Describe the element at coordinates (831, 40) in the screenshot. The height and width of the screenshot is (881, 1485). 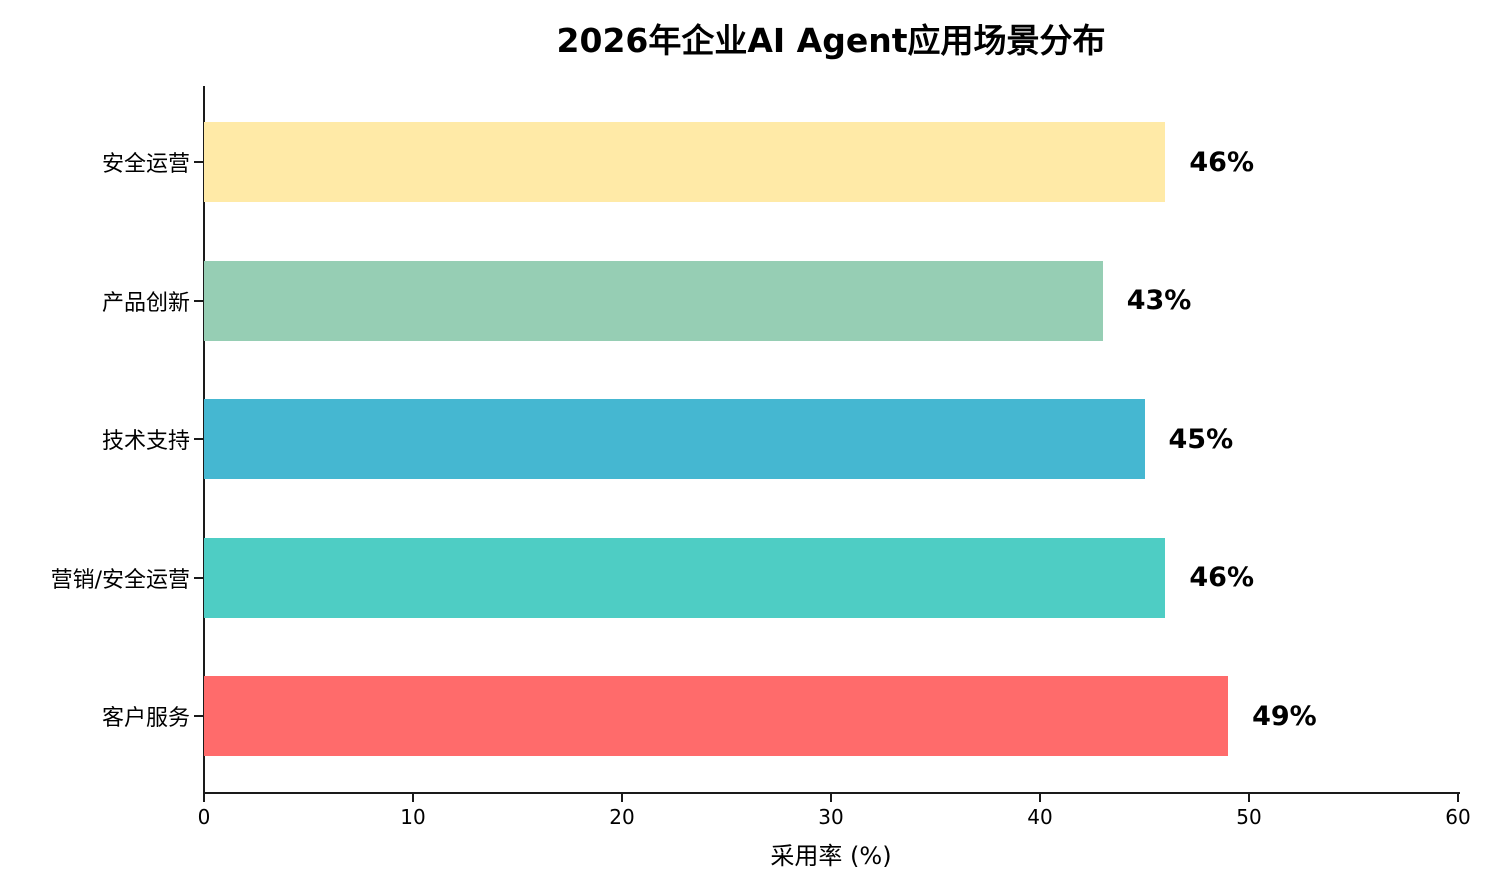
I see `chart-title: 2026年企业AI Agent应用场景分布` at that location.